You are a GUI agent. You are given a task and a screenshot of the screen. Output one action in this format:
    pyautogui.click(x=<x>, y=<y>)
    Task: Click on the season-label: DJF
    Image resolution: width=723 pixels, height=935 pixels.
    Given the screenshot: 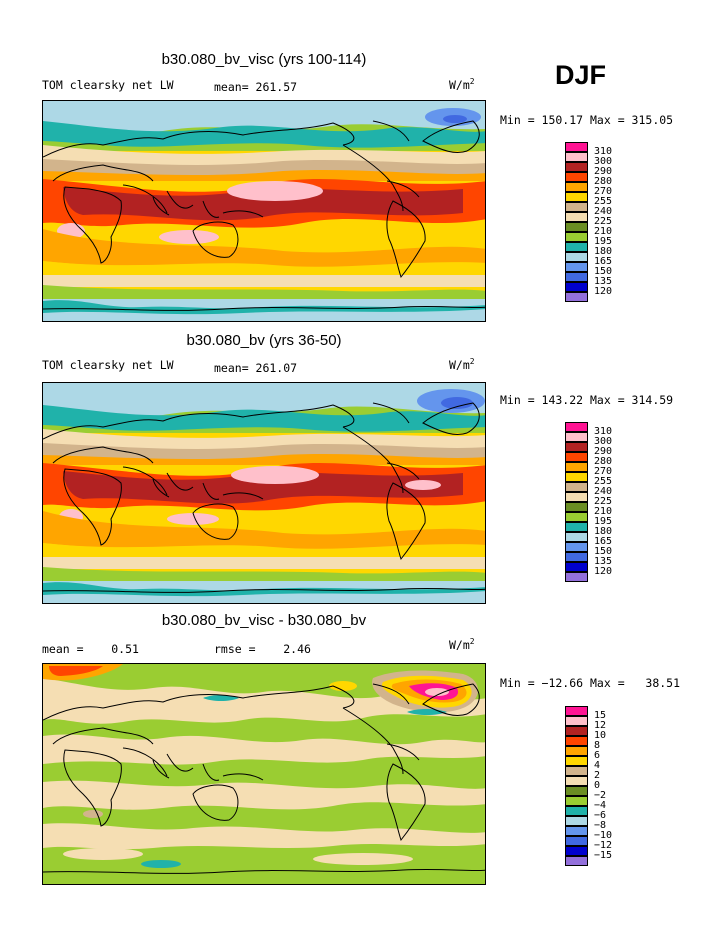 What is the action you would take?
    pyautogui.click(x=581, y=75)
    